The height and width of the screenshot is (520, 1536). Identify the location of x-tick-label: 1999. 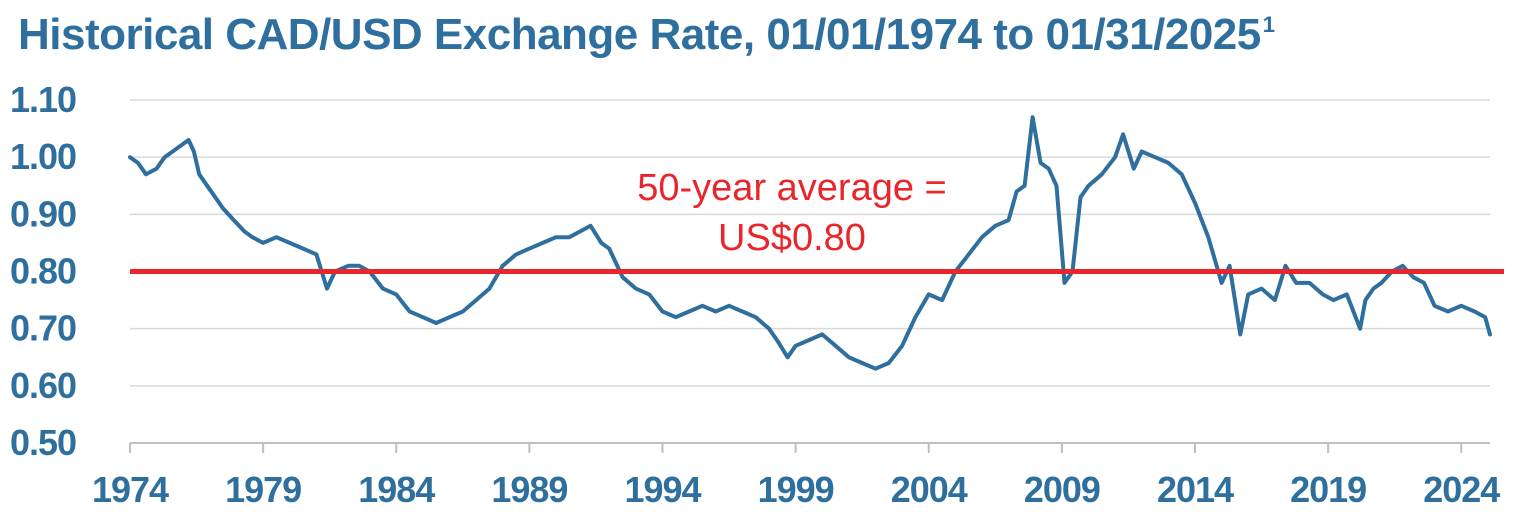
(796, 489).